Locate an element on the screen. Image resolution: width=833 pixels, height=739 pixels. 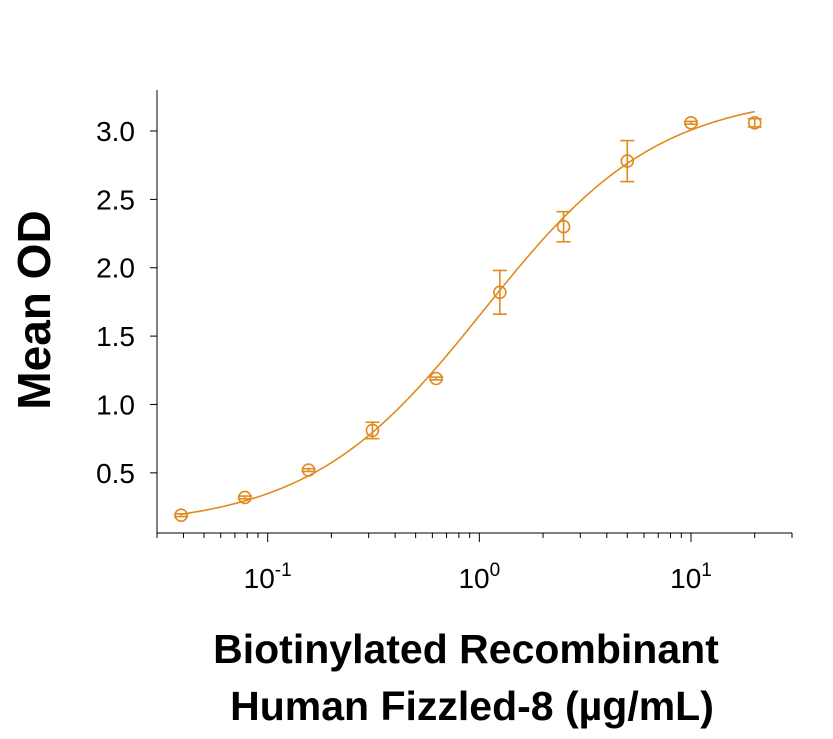
y-tick-label: 0.5 is located at coordinates (115, 473).